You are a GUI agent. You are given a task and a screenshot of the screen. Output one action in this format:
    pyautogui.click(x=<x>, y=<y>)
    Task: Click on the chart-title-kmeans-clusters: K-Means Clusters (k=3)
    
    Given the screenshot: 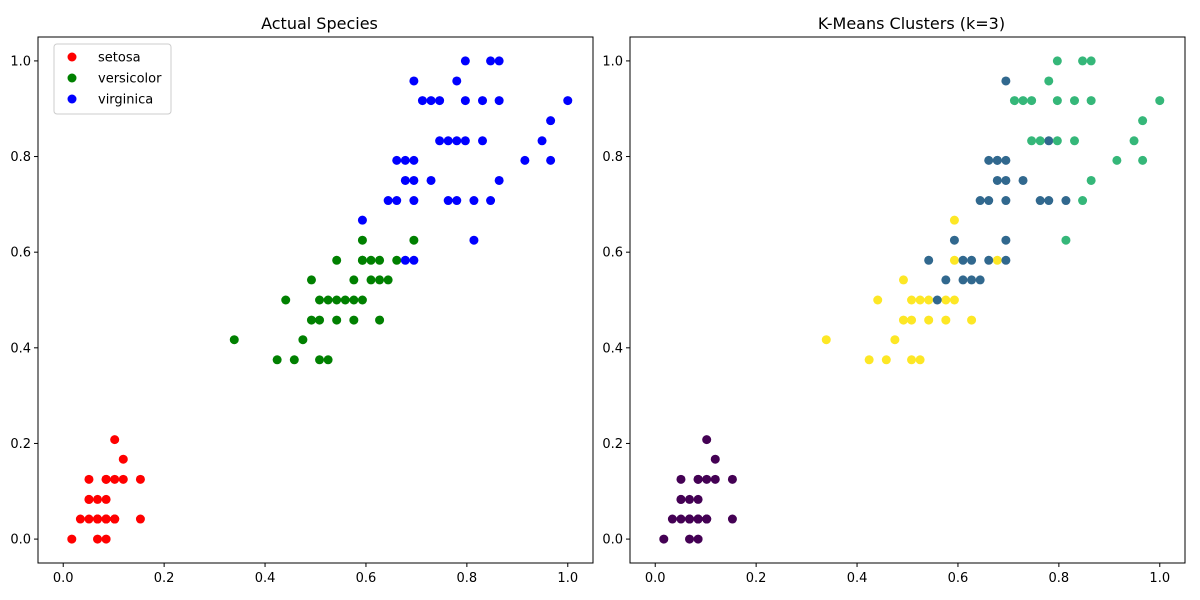 What is the action you would take?
    pyautogui.click(x=911, y=23)
    